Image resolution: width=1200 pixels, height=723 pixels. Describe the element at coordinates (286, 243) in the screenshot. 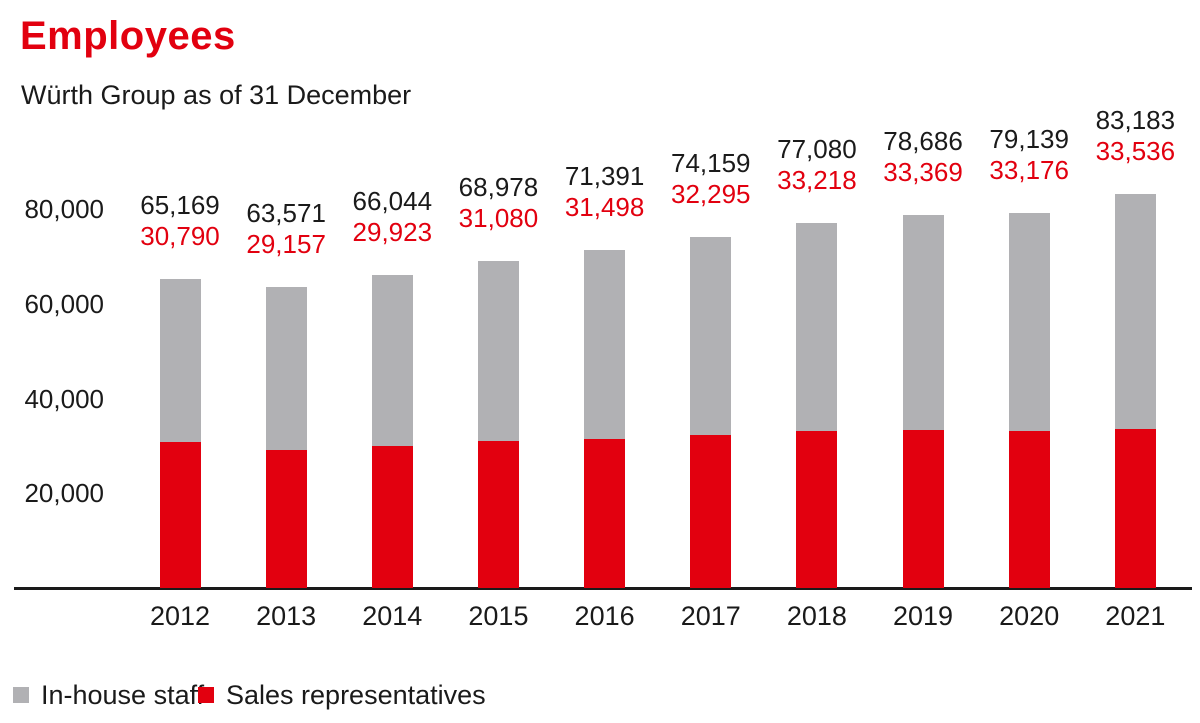

I see `value-sales-2013: 29,157` at that location.